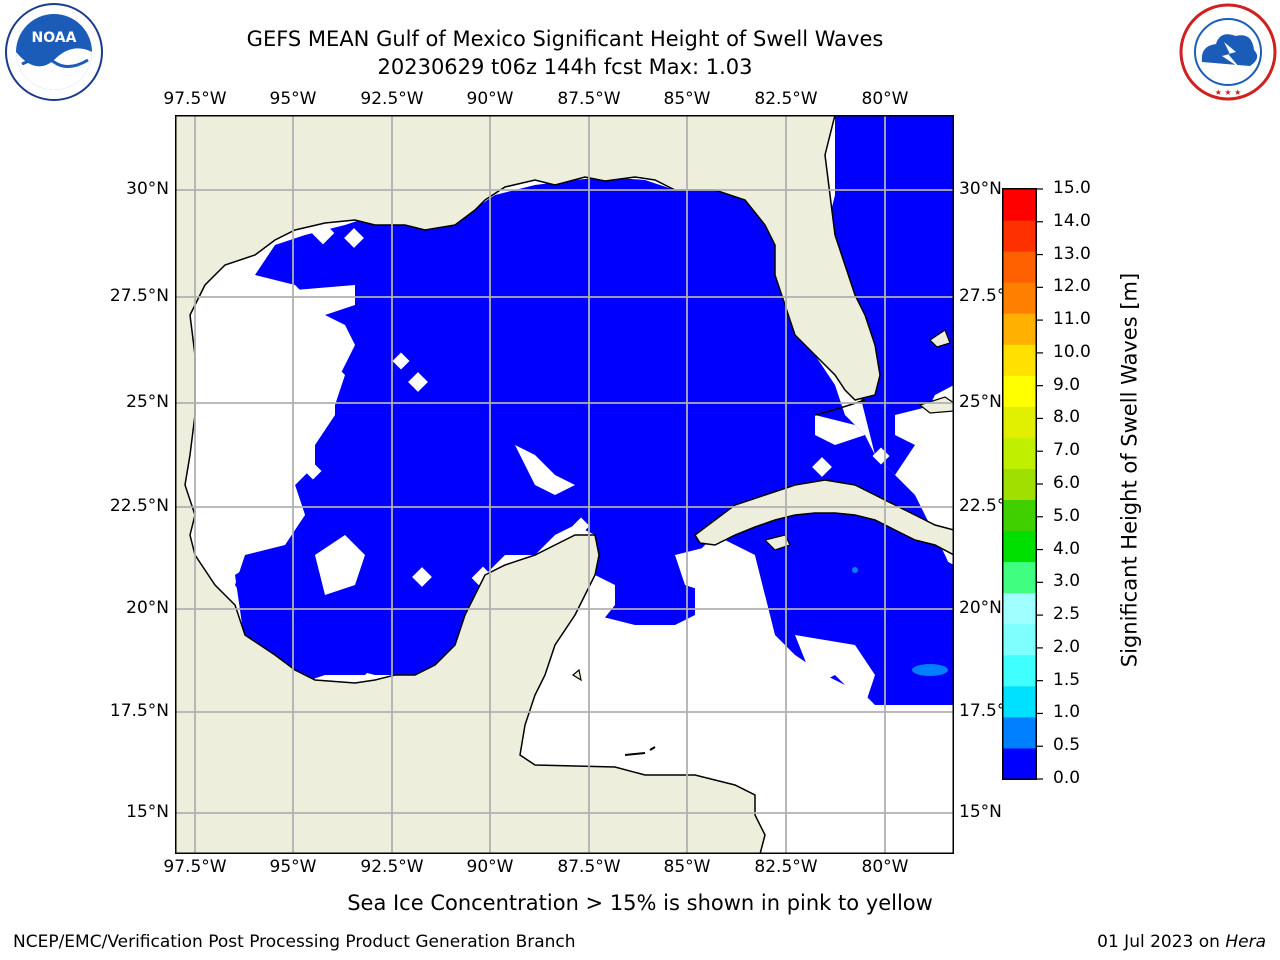  Describe the element at coordinates (1067, 515) in the screenshot. I see `colorbar-tick-label: 5.0` at that location.